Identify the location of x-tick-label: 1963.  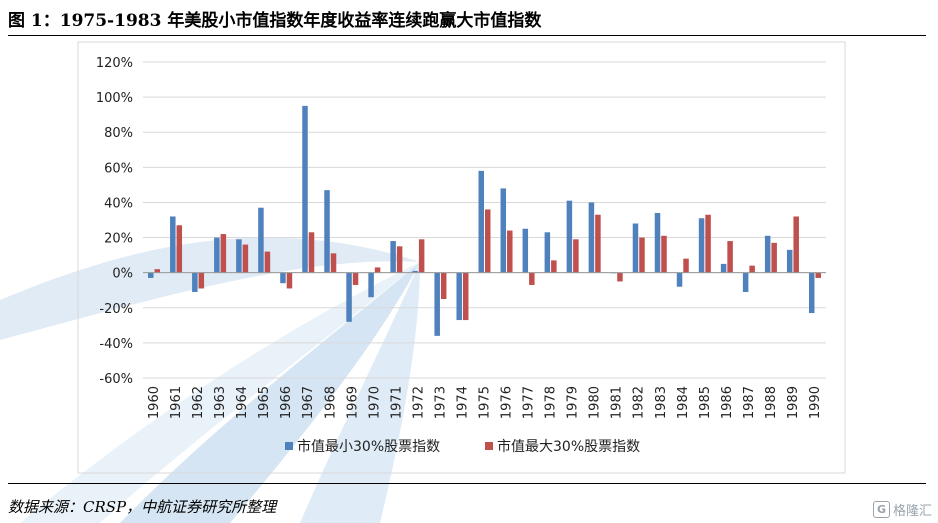
(220, 402).